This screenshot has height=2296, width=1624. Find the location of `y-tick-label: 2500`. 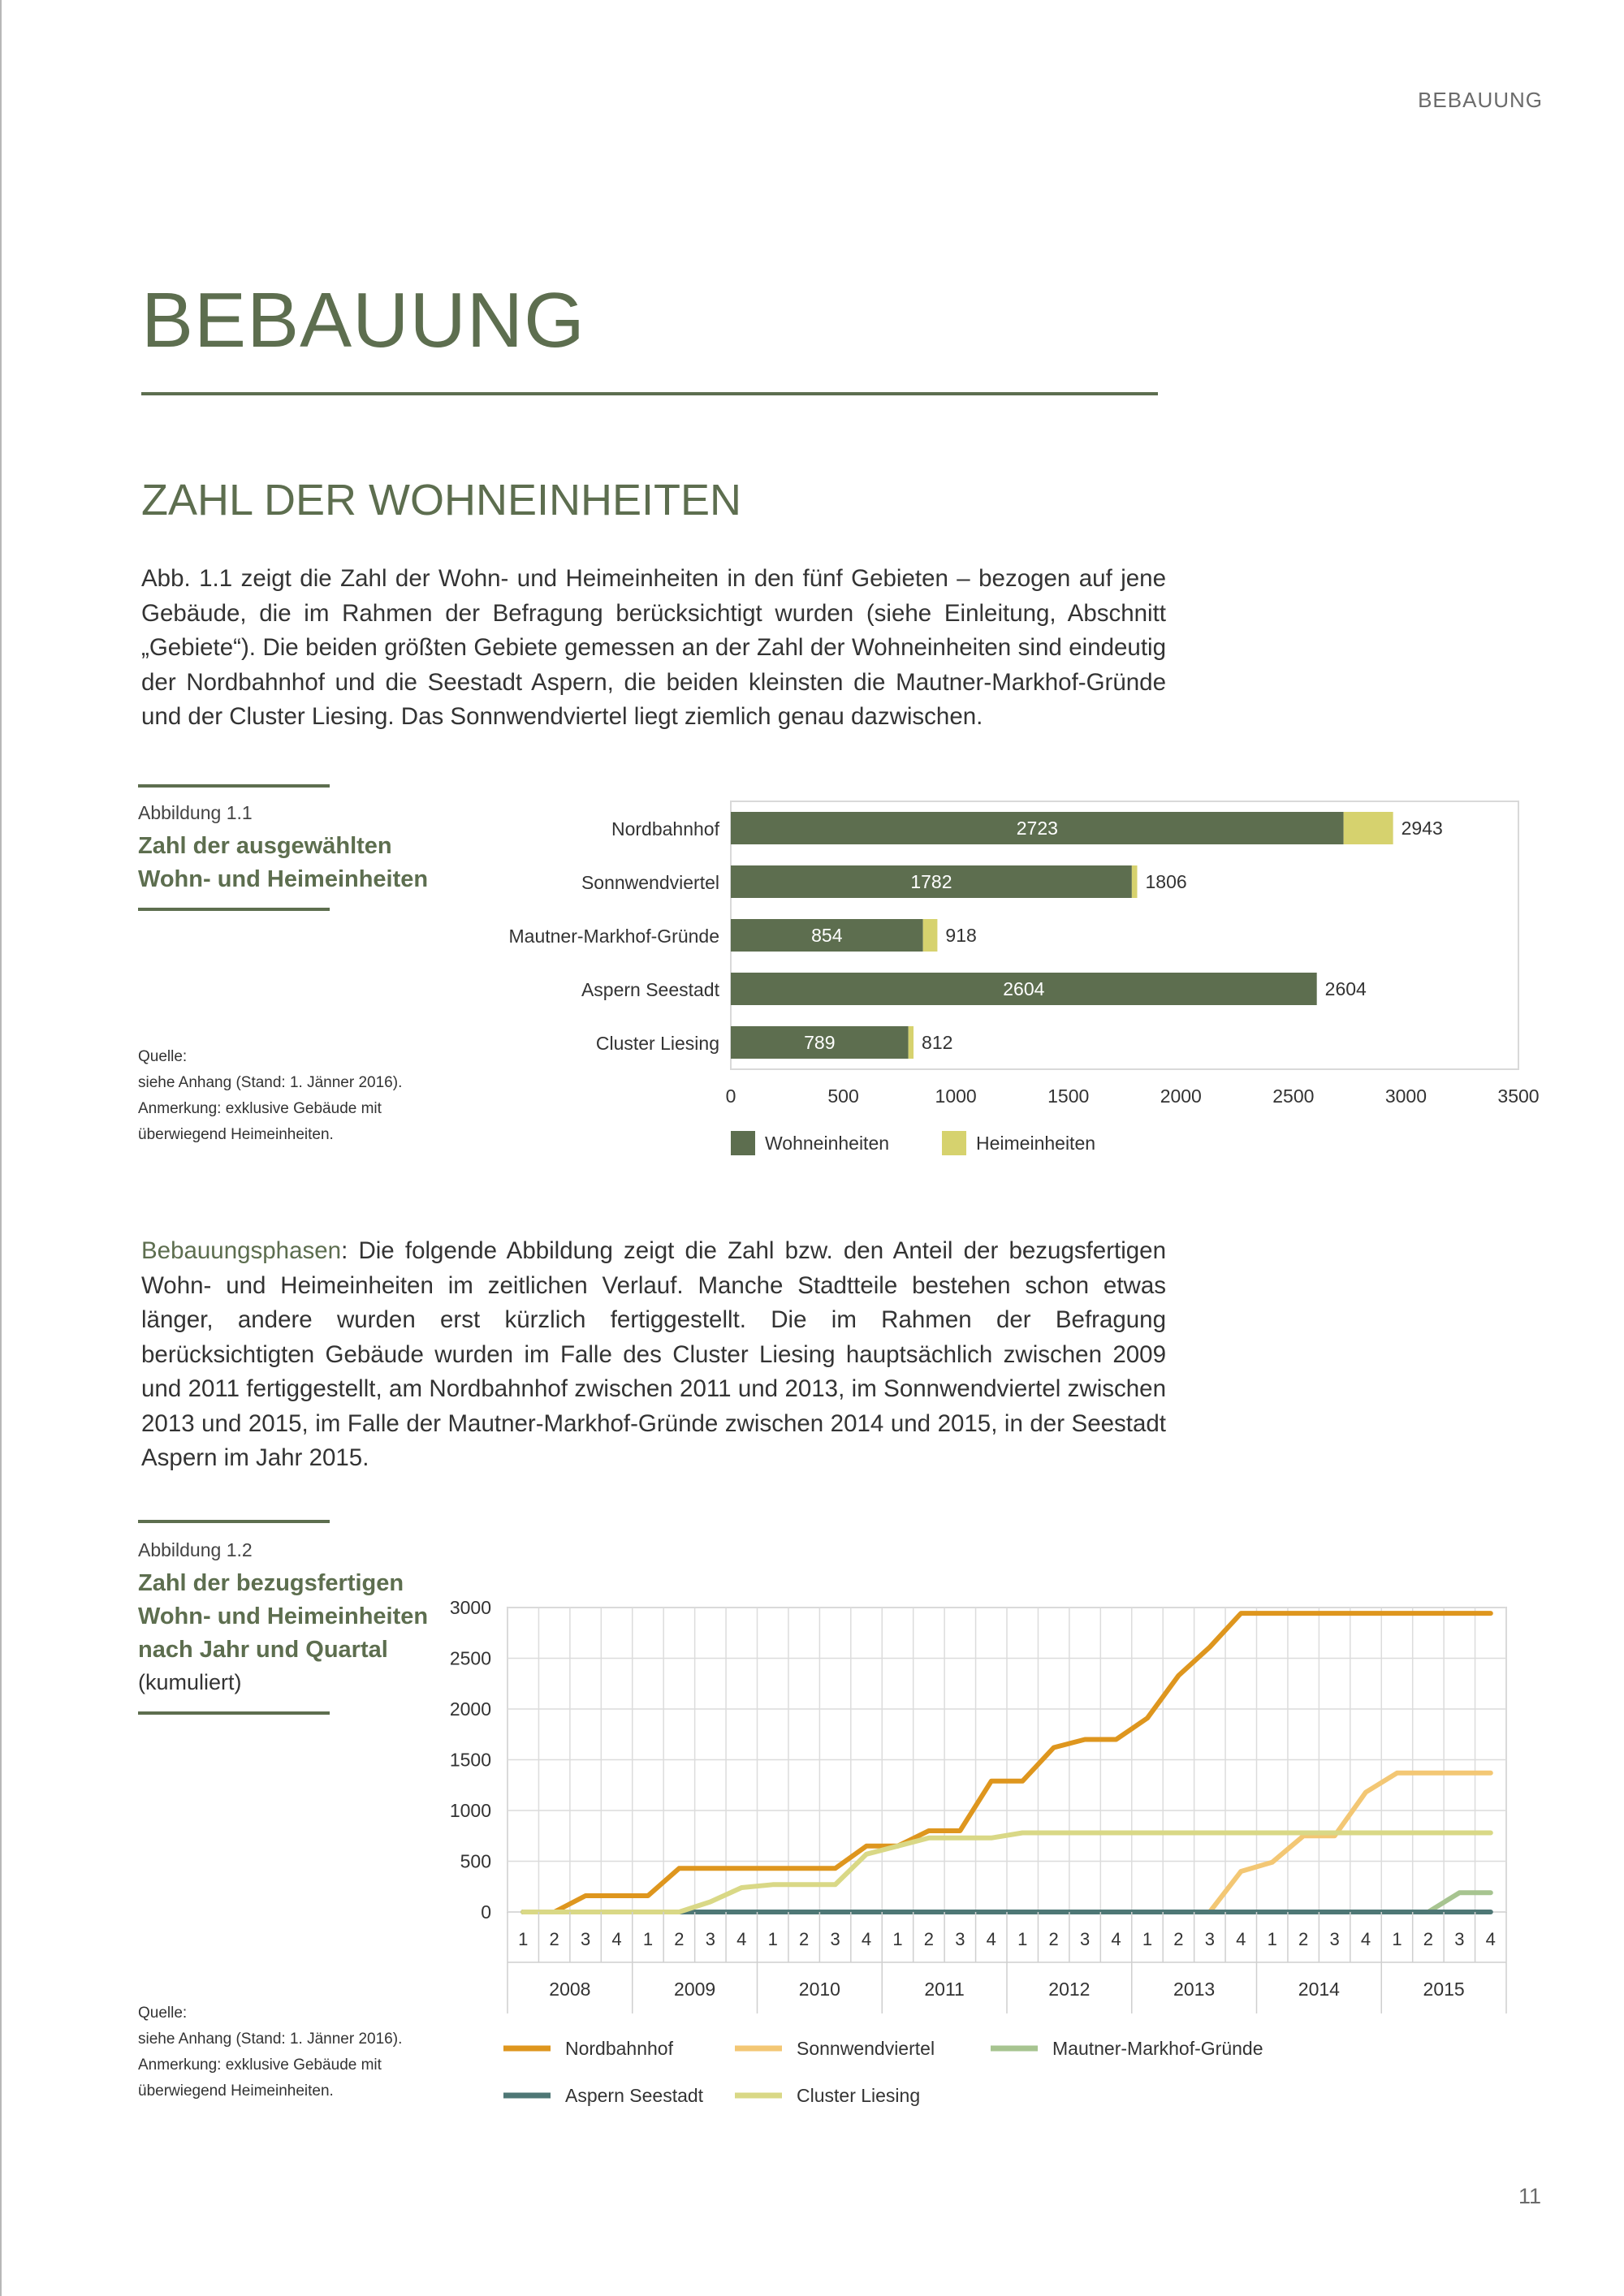

y-tick-label: 2500 is located at coordinates (471, 1658).